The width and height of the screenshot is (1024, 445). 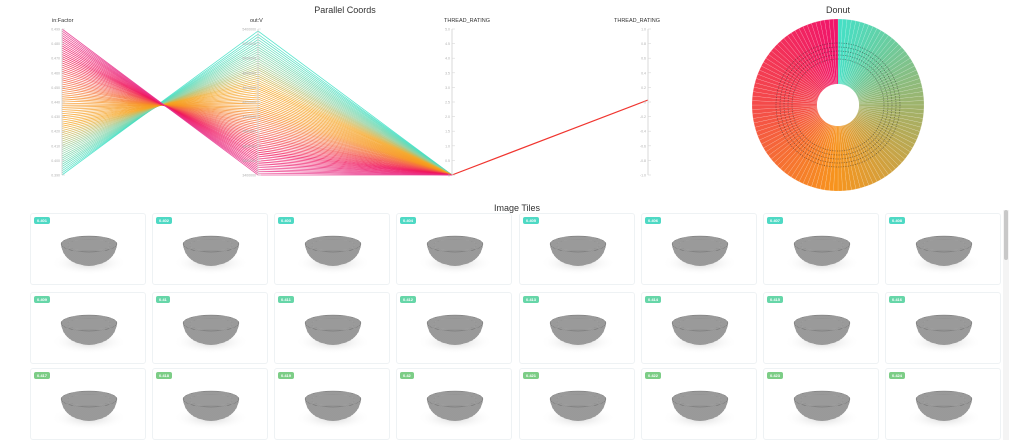 What do you see at coordinates (332, 249) in the screenshot?
I see `image-tile: 0.403` at bounding box center [332, 249].